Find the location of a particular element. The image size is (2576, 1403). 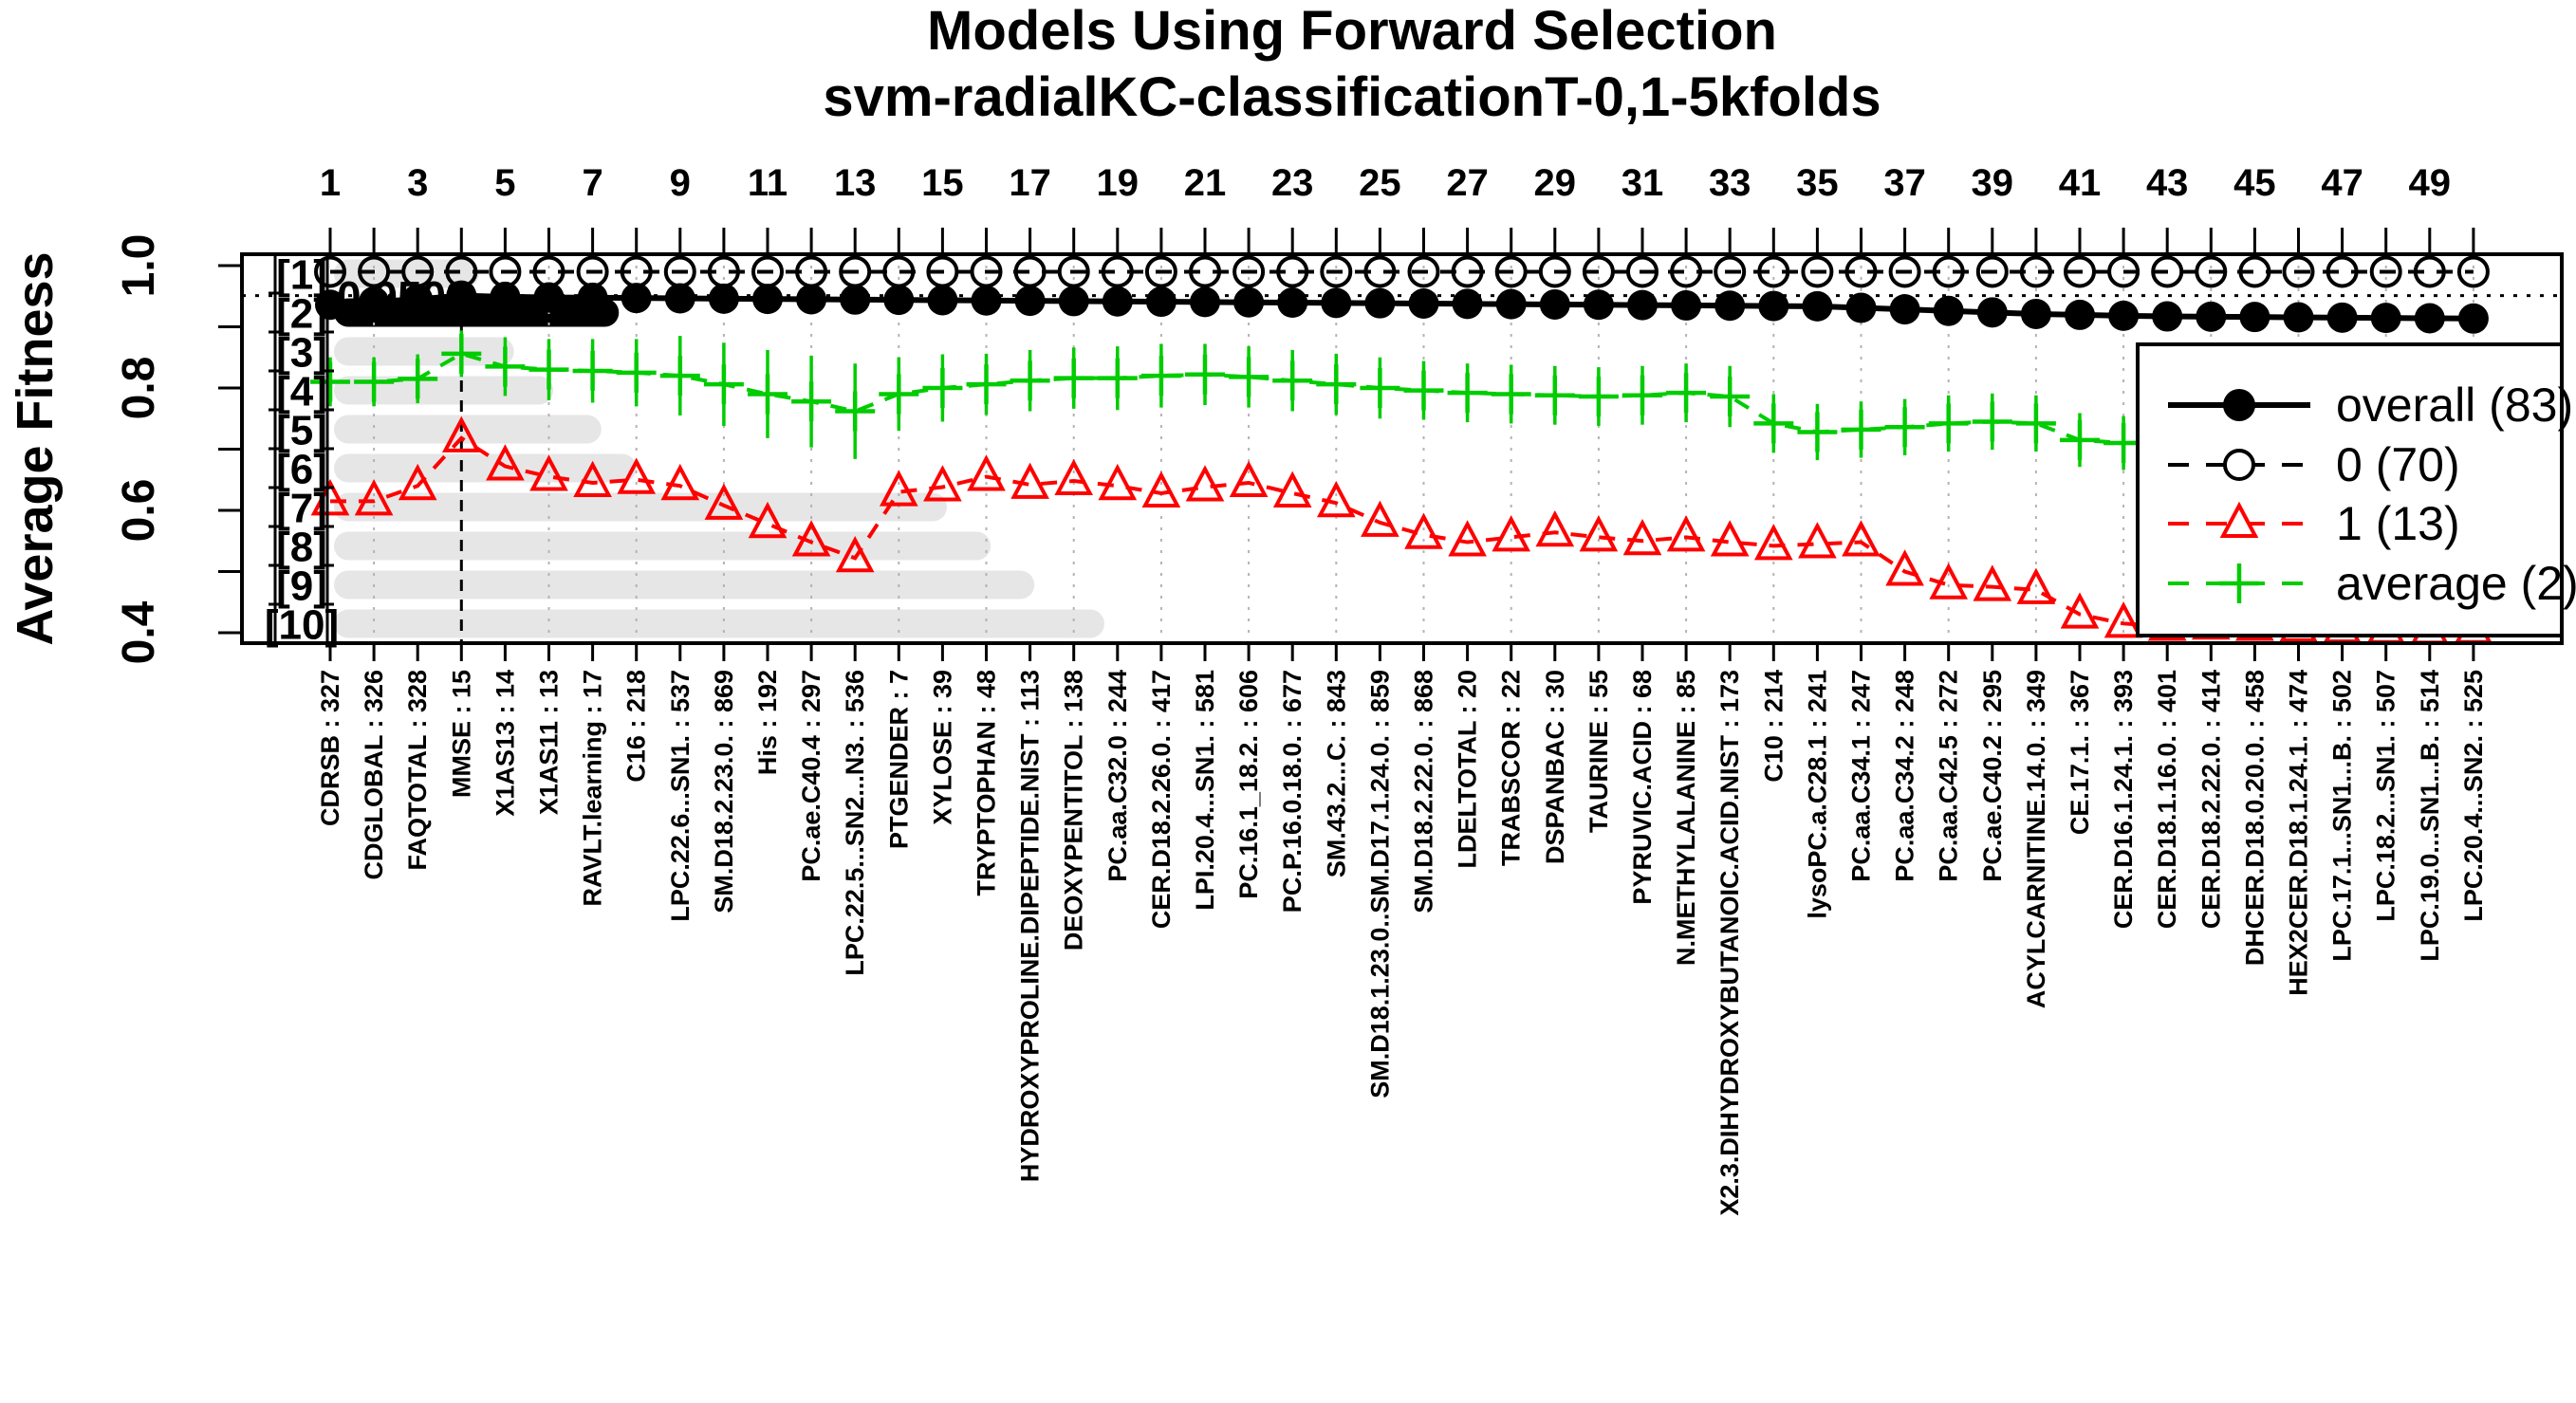

top-axis-label: 3 is located at coordinates (417, 183).